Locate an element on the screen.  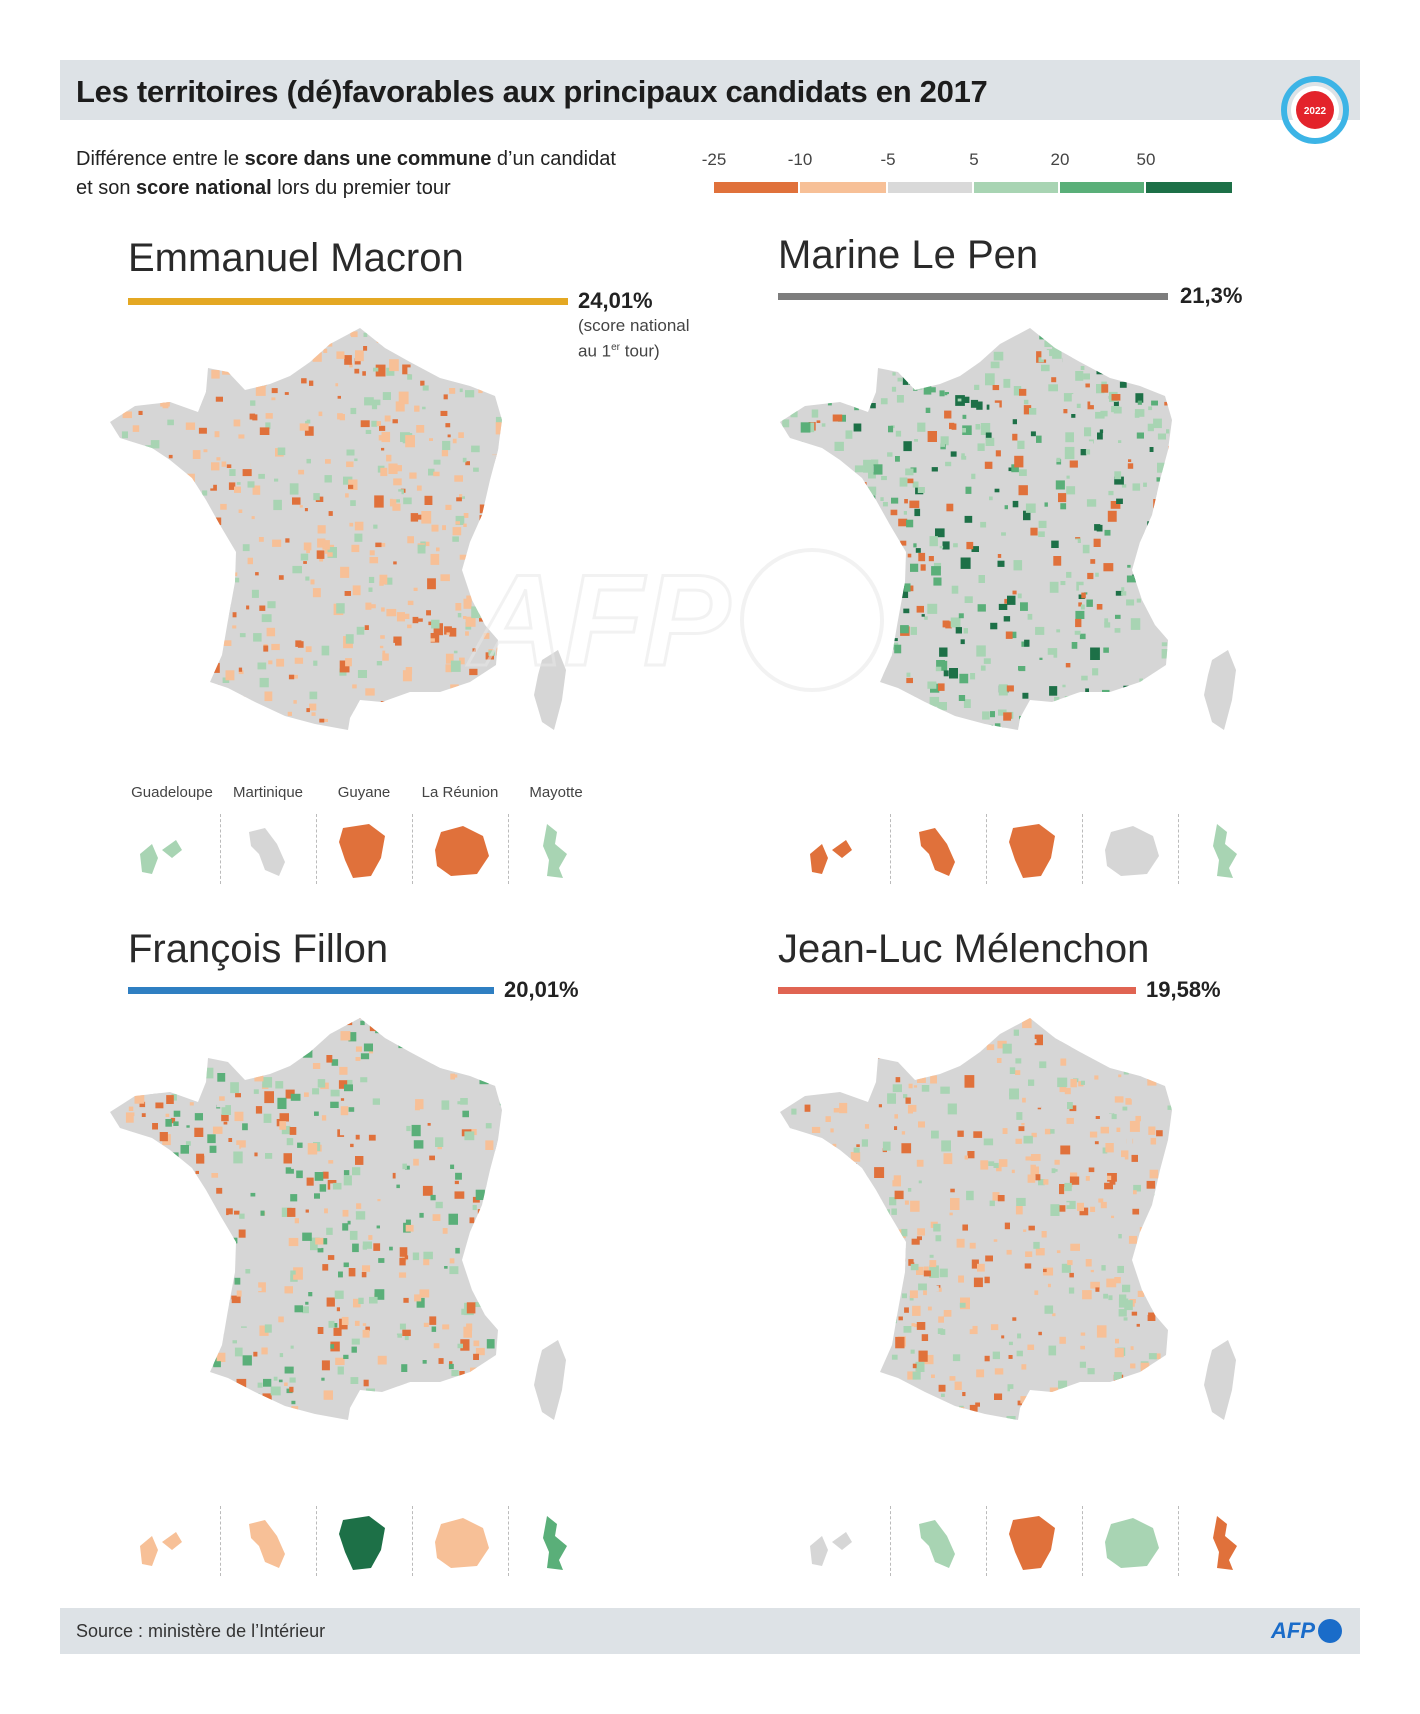
score-bar is located at coordinates (348, 301).